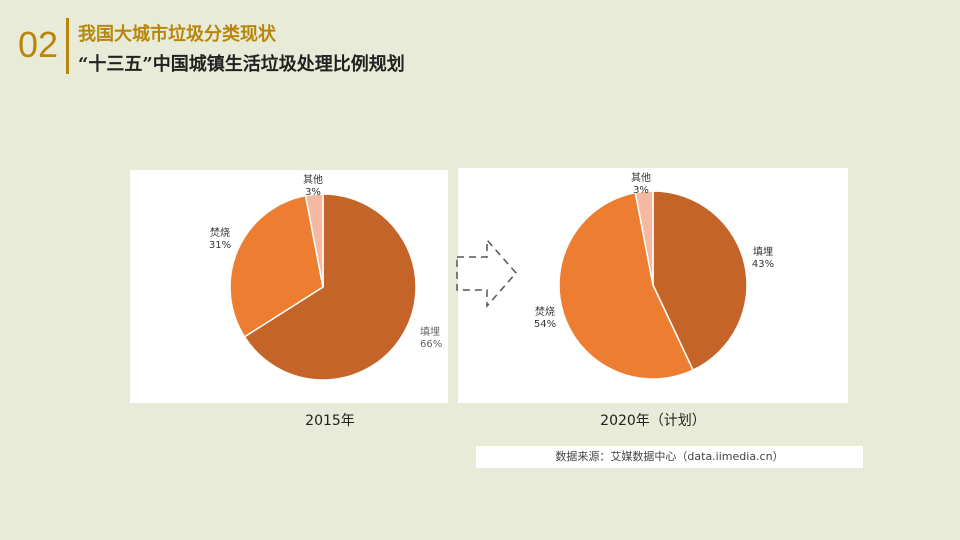  What do you see at coordinates (177, 34) in the screenshot?
I see `page-title: 我国大城市垃圾分类现状` at bounding box center [177, 34].